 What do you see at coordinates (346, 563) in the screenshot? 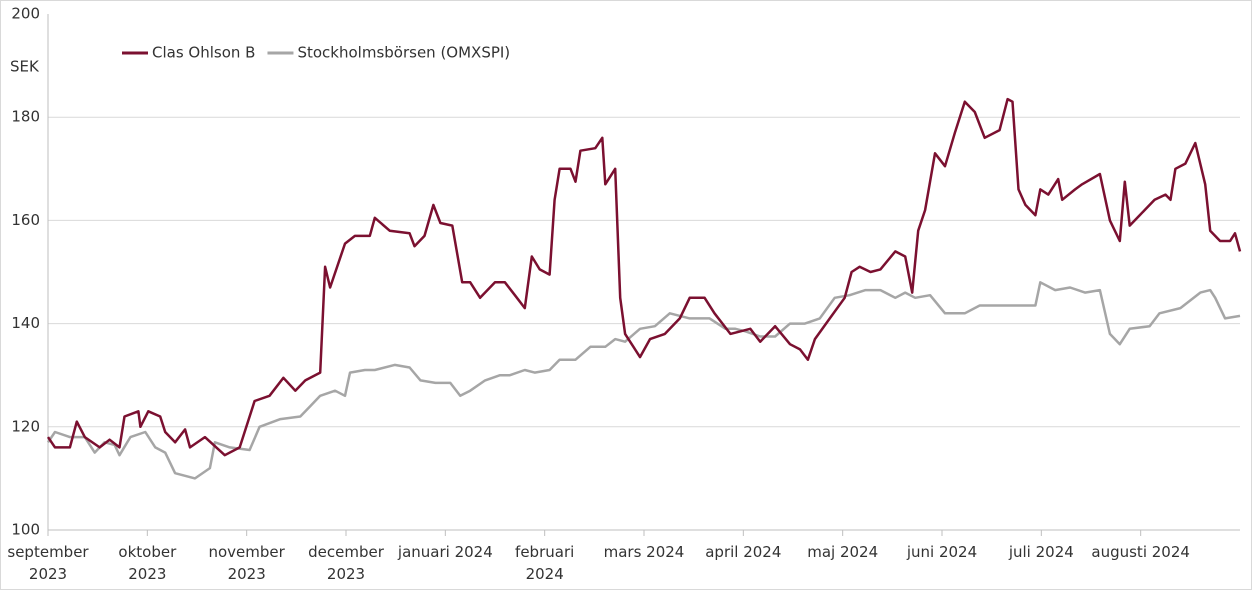
I see `x-tick-label: december 2023` at bounding box center [346, 563].